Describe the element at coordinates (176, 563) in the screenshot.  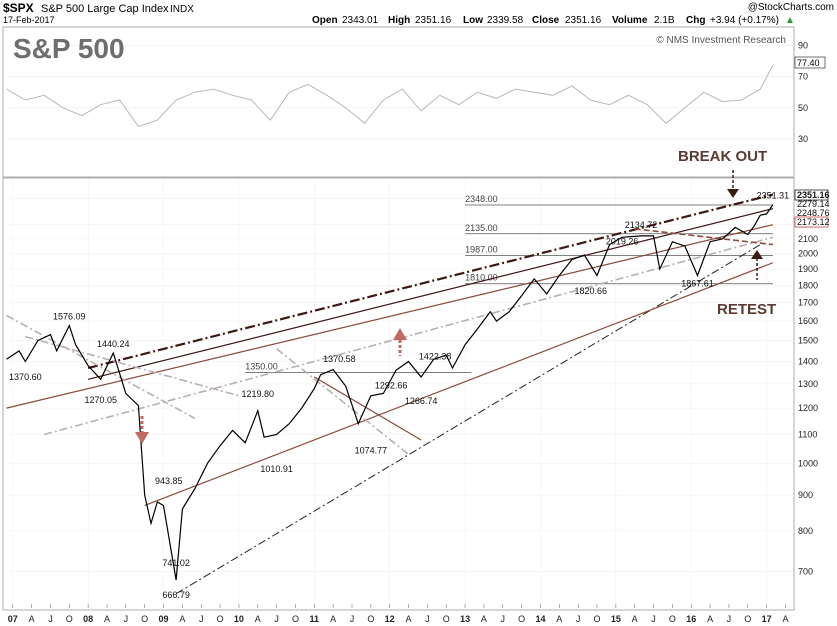
I see `data-point-label: 741.02` at that location.